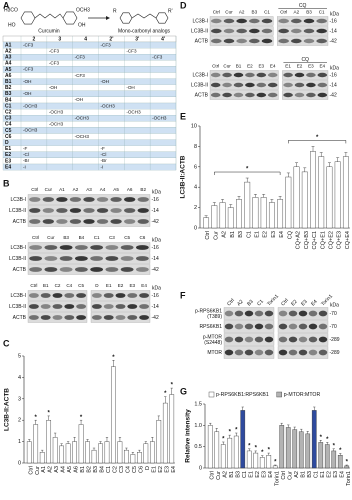 This screenshot has height=500, width=352. I want to click on row-header: B3, so click(8, 94).